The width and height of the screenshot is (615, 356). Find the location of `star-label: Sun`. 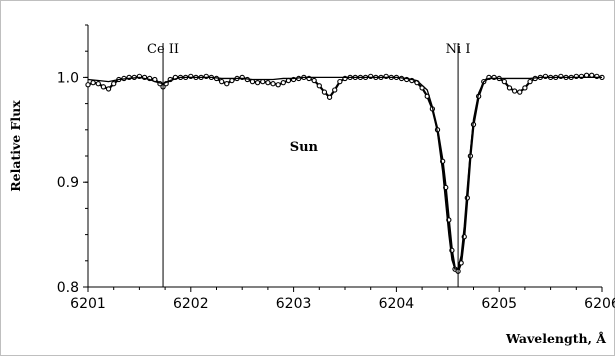

star-label: Sun is located at coordinates (304, 147).